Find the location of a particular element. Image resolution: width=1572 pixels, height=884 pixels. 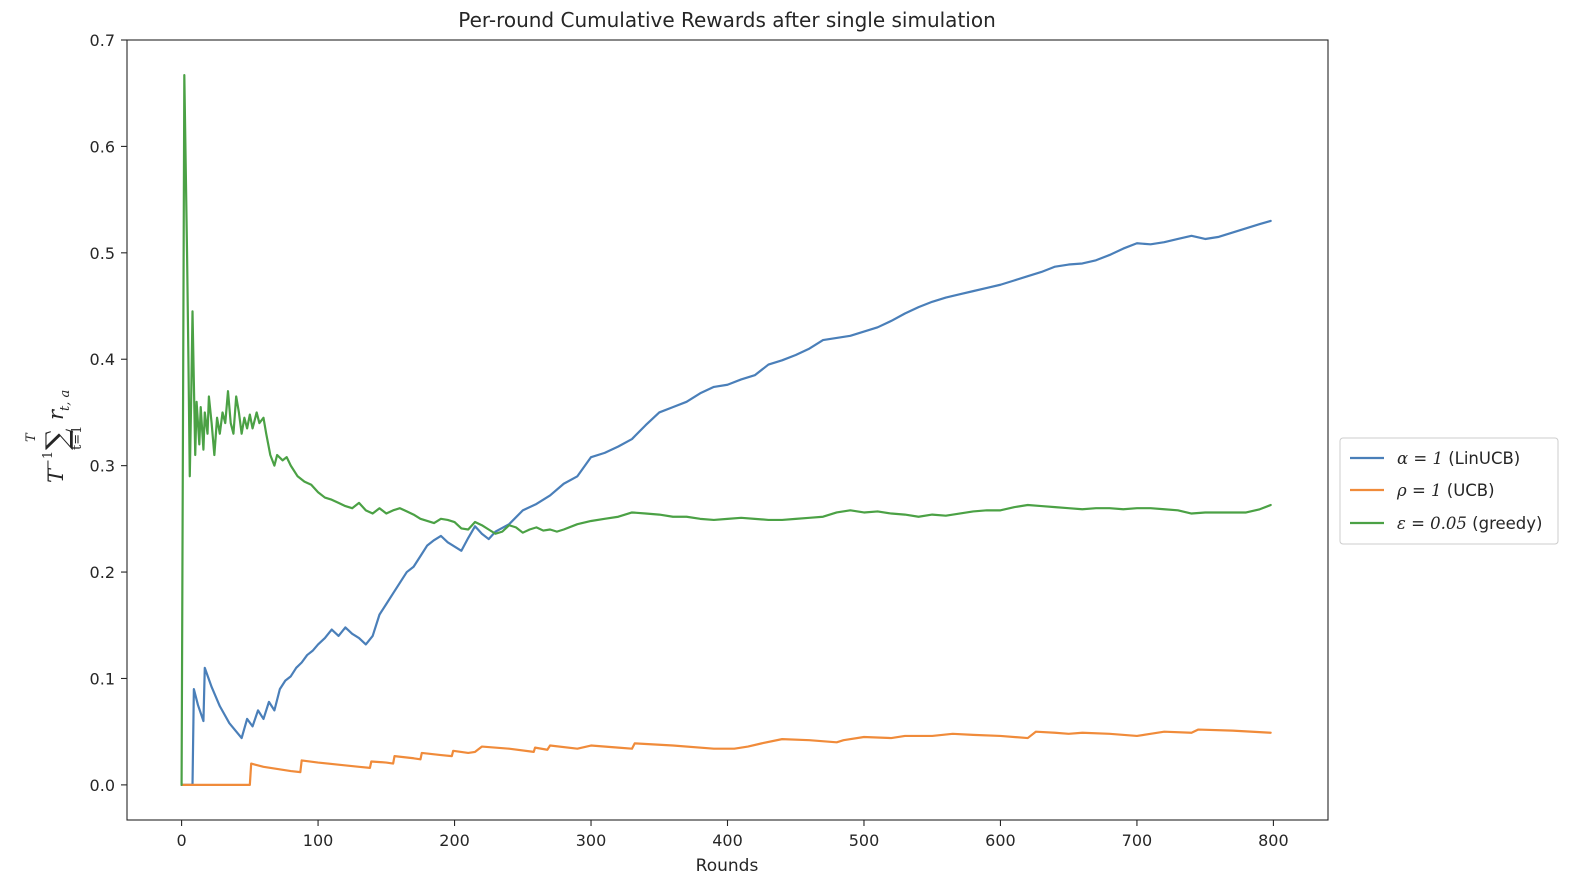

legend-label-linucb-math: α = 1 is located at coordinates (1420, 458).